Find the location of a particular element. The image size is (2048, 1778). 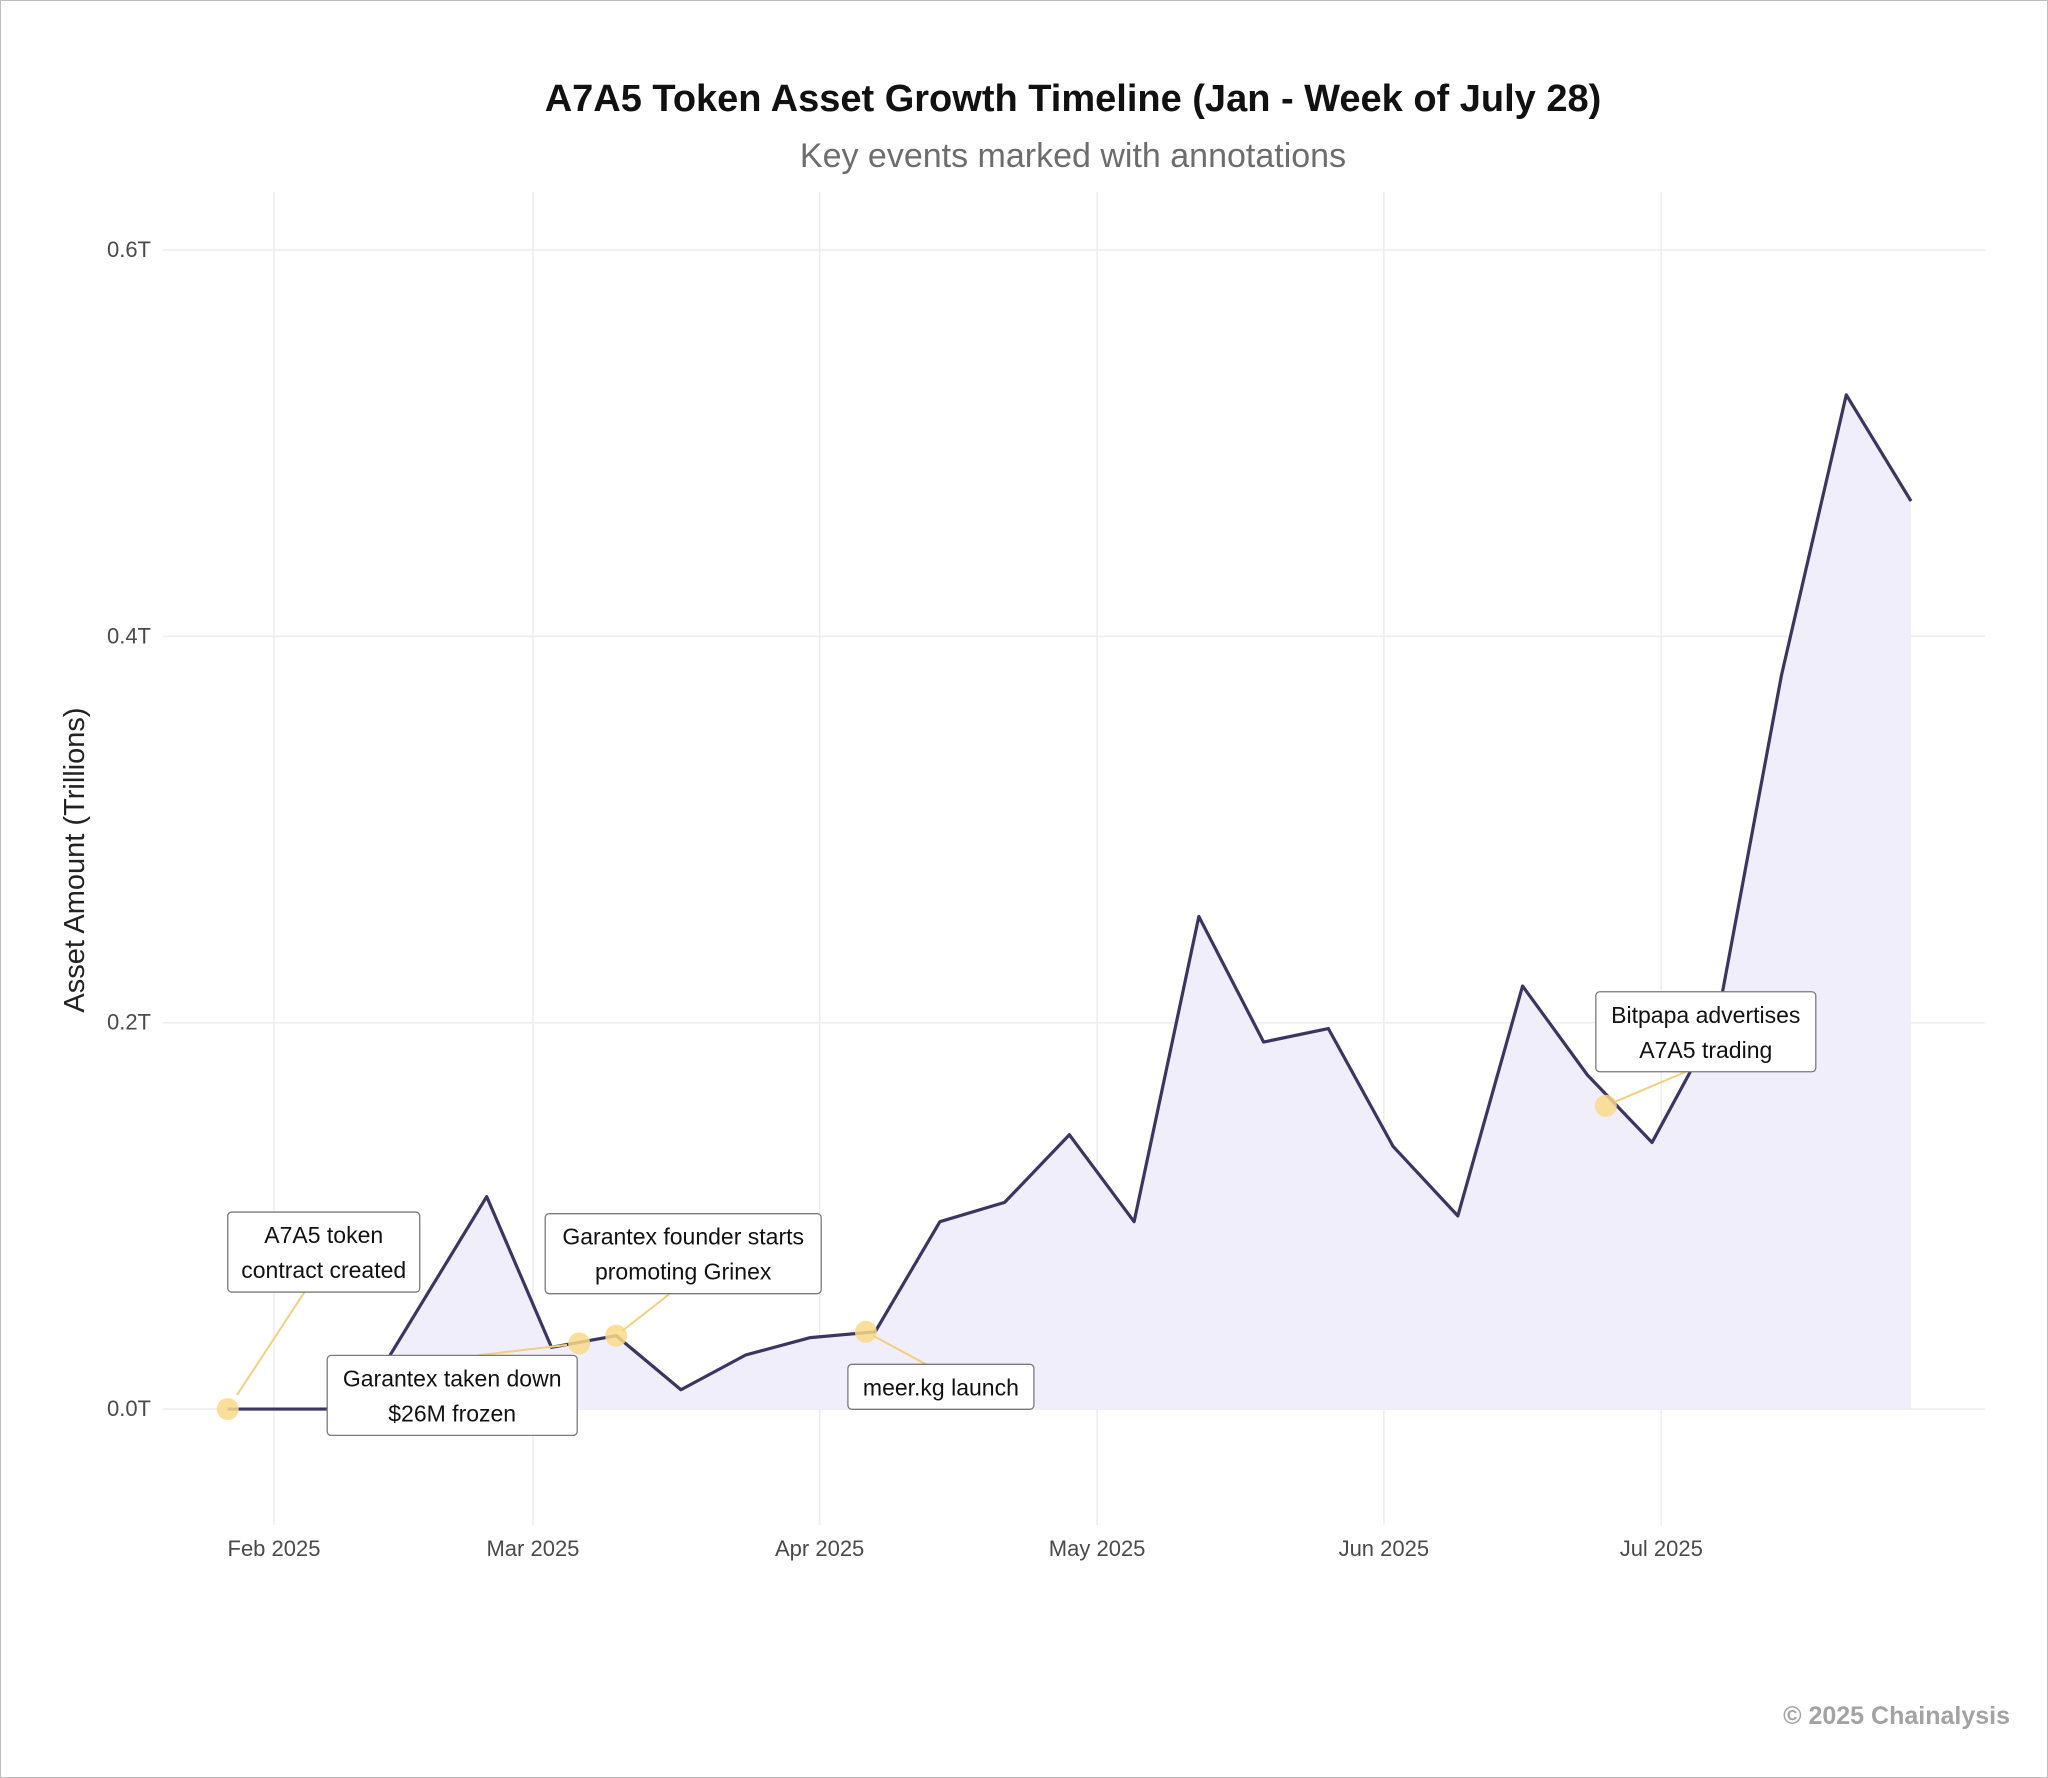

x-tick-label: May 2025 is located at coordinates (1097, 1548).